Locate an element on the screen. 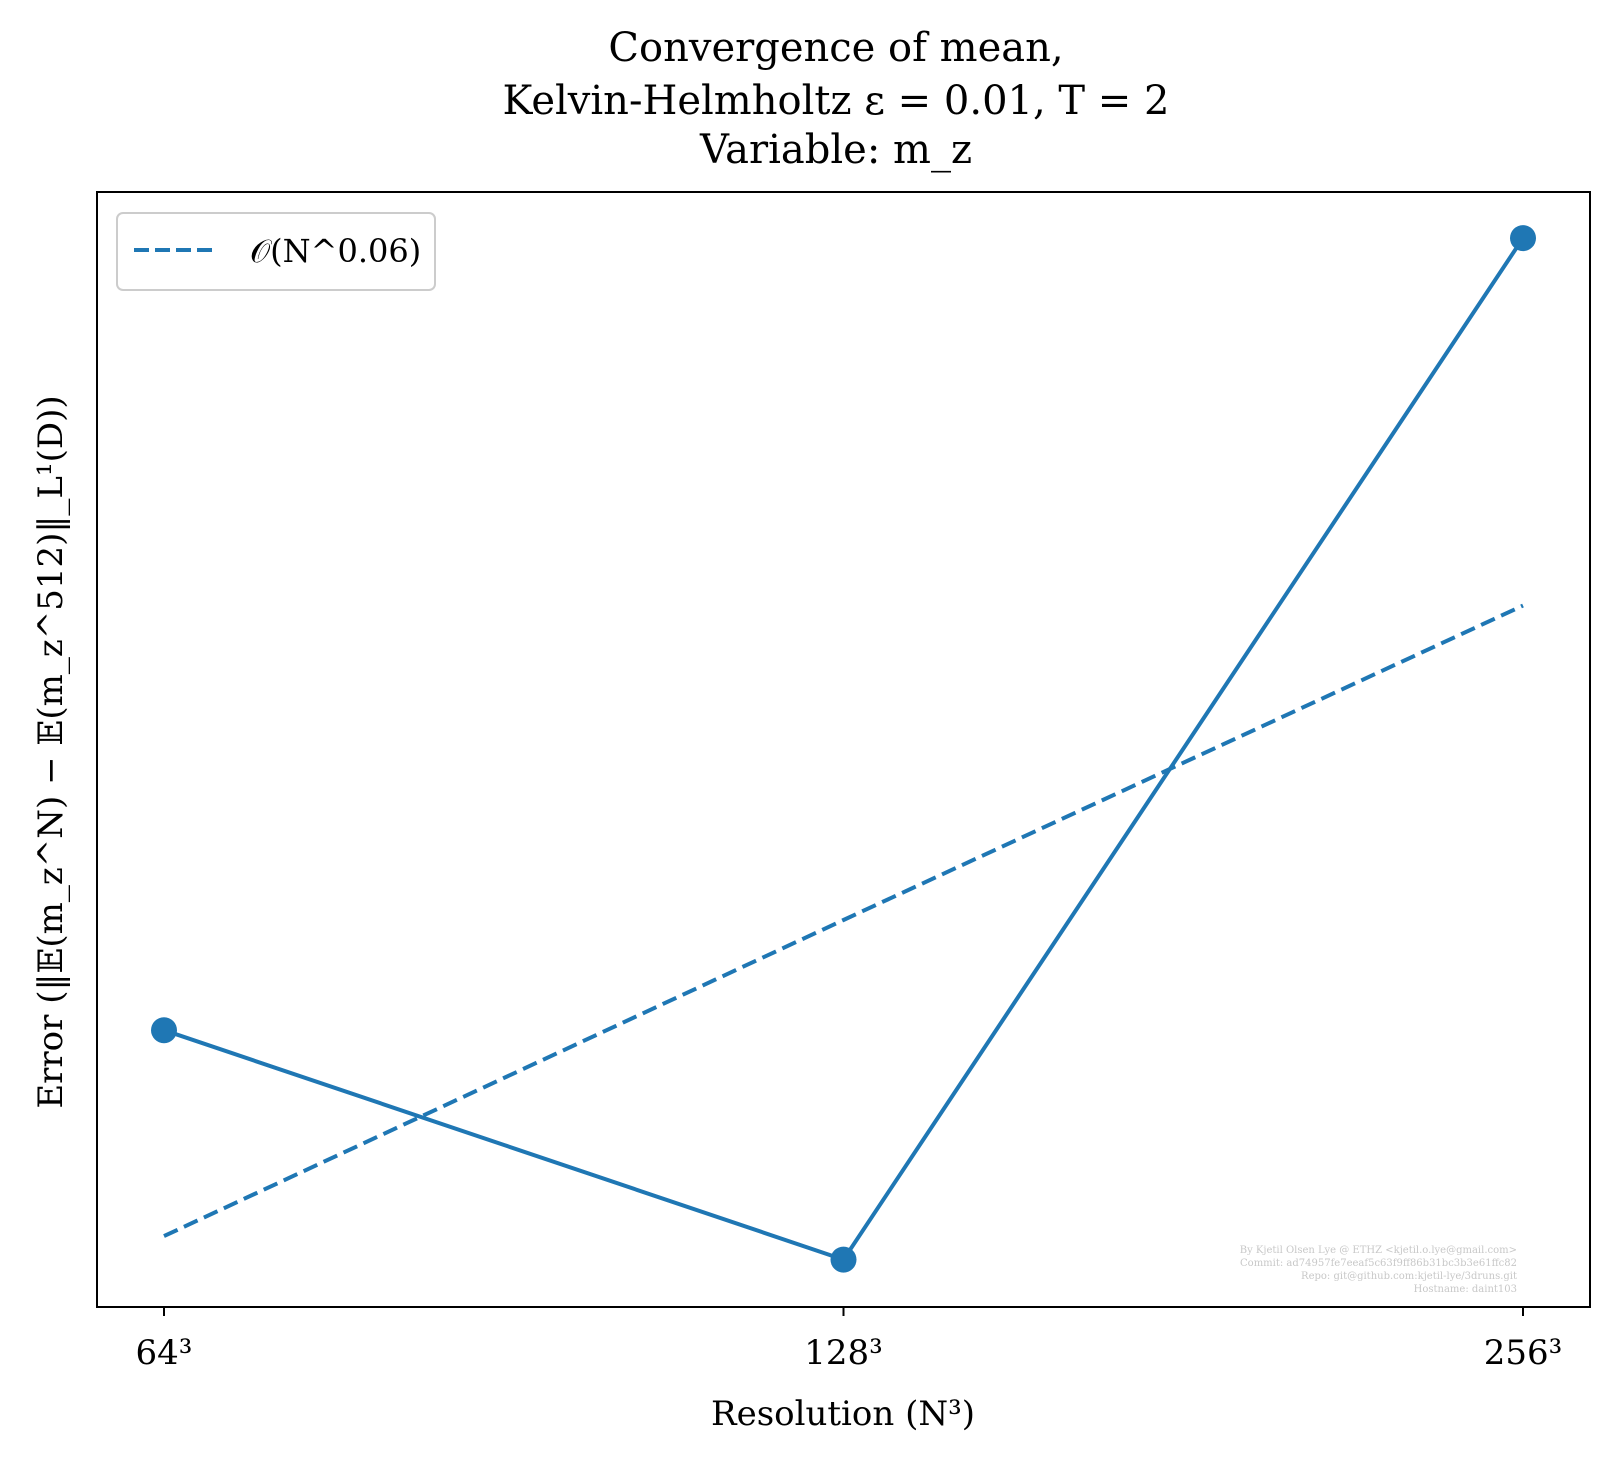 The height and width of the screenshot is (1457, 1614). legend-box is located at coordinates (276, 251).